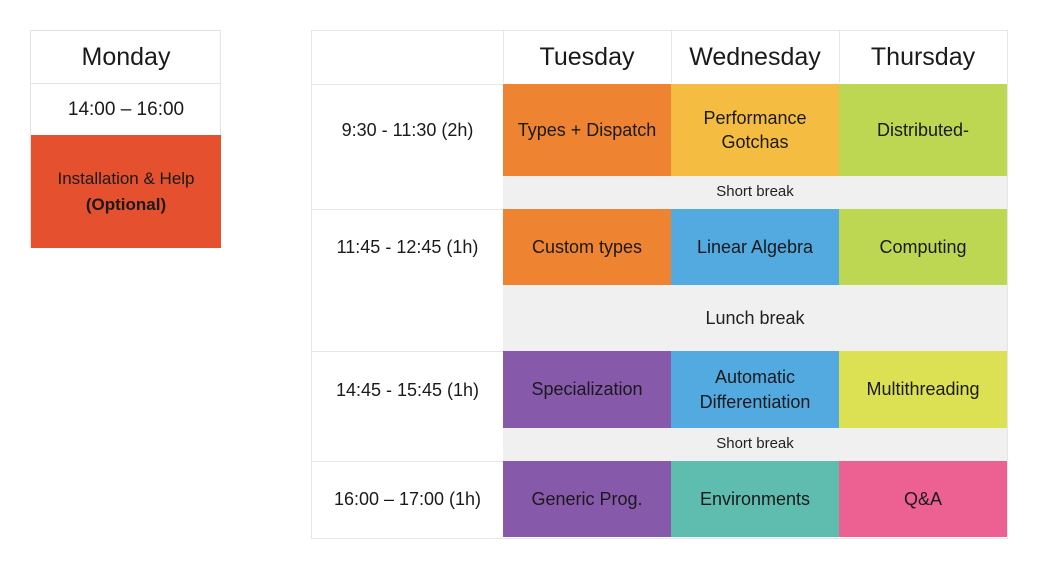 Image resolution: width=1044 pixels, height=578 pixels. Describe the element at coordinates (755, 56) in the screenshot. I see `day-header-wednesday: Wednesday` at that location.